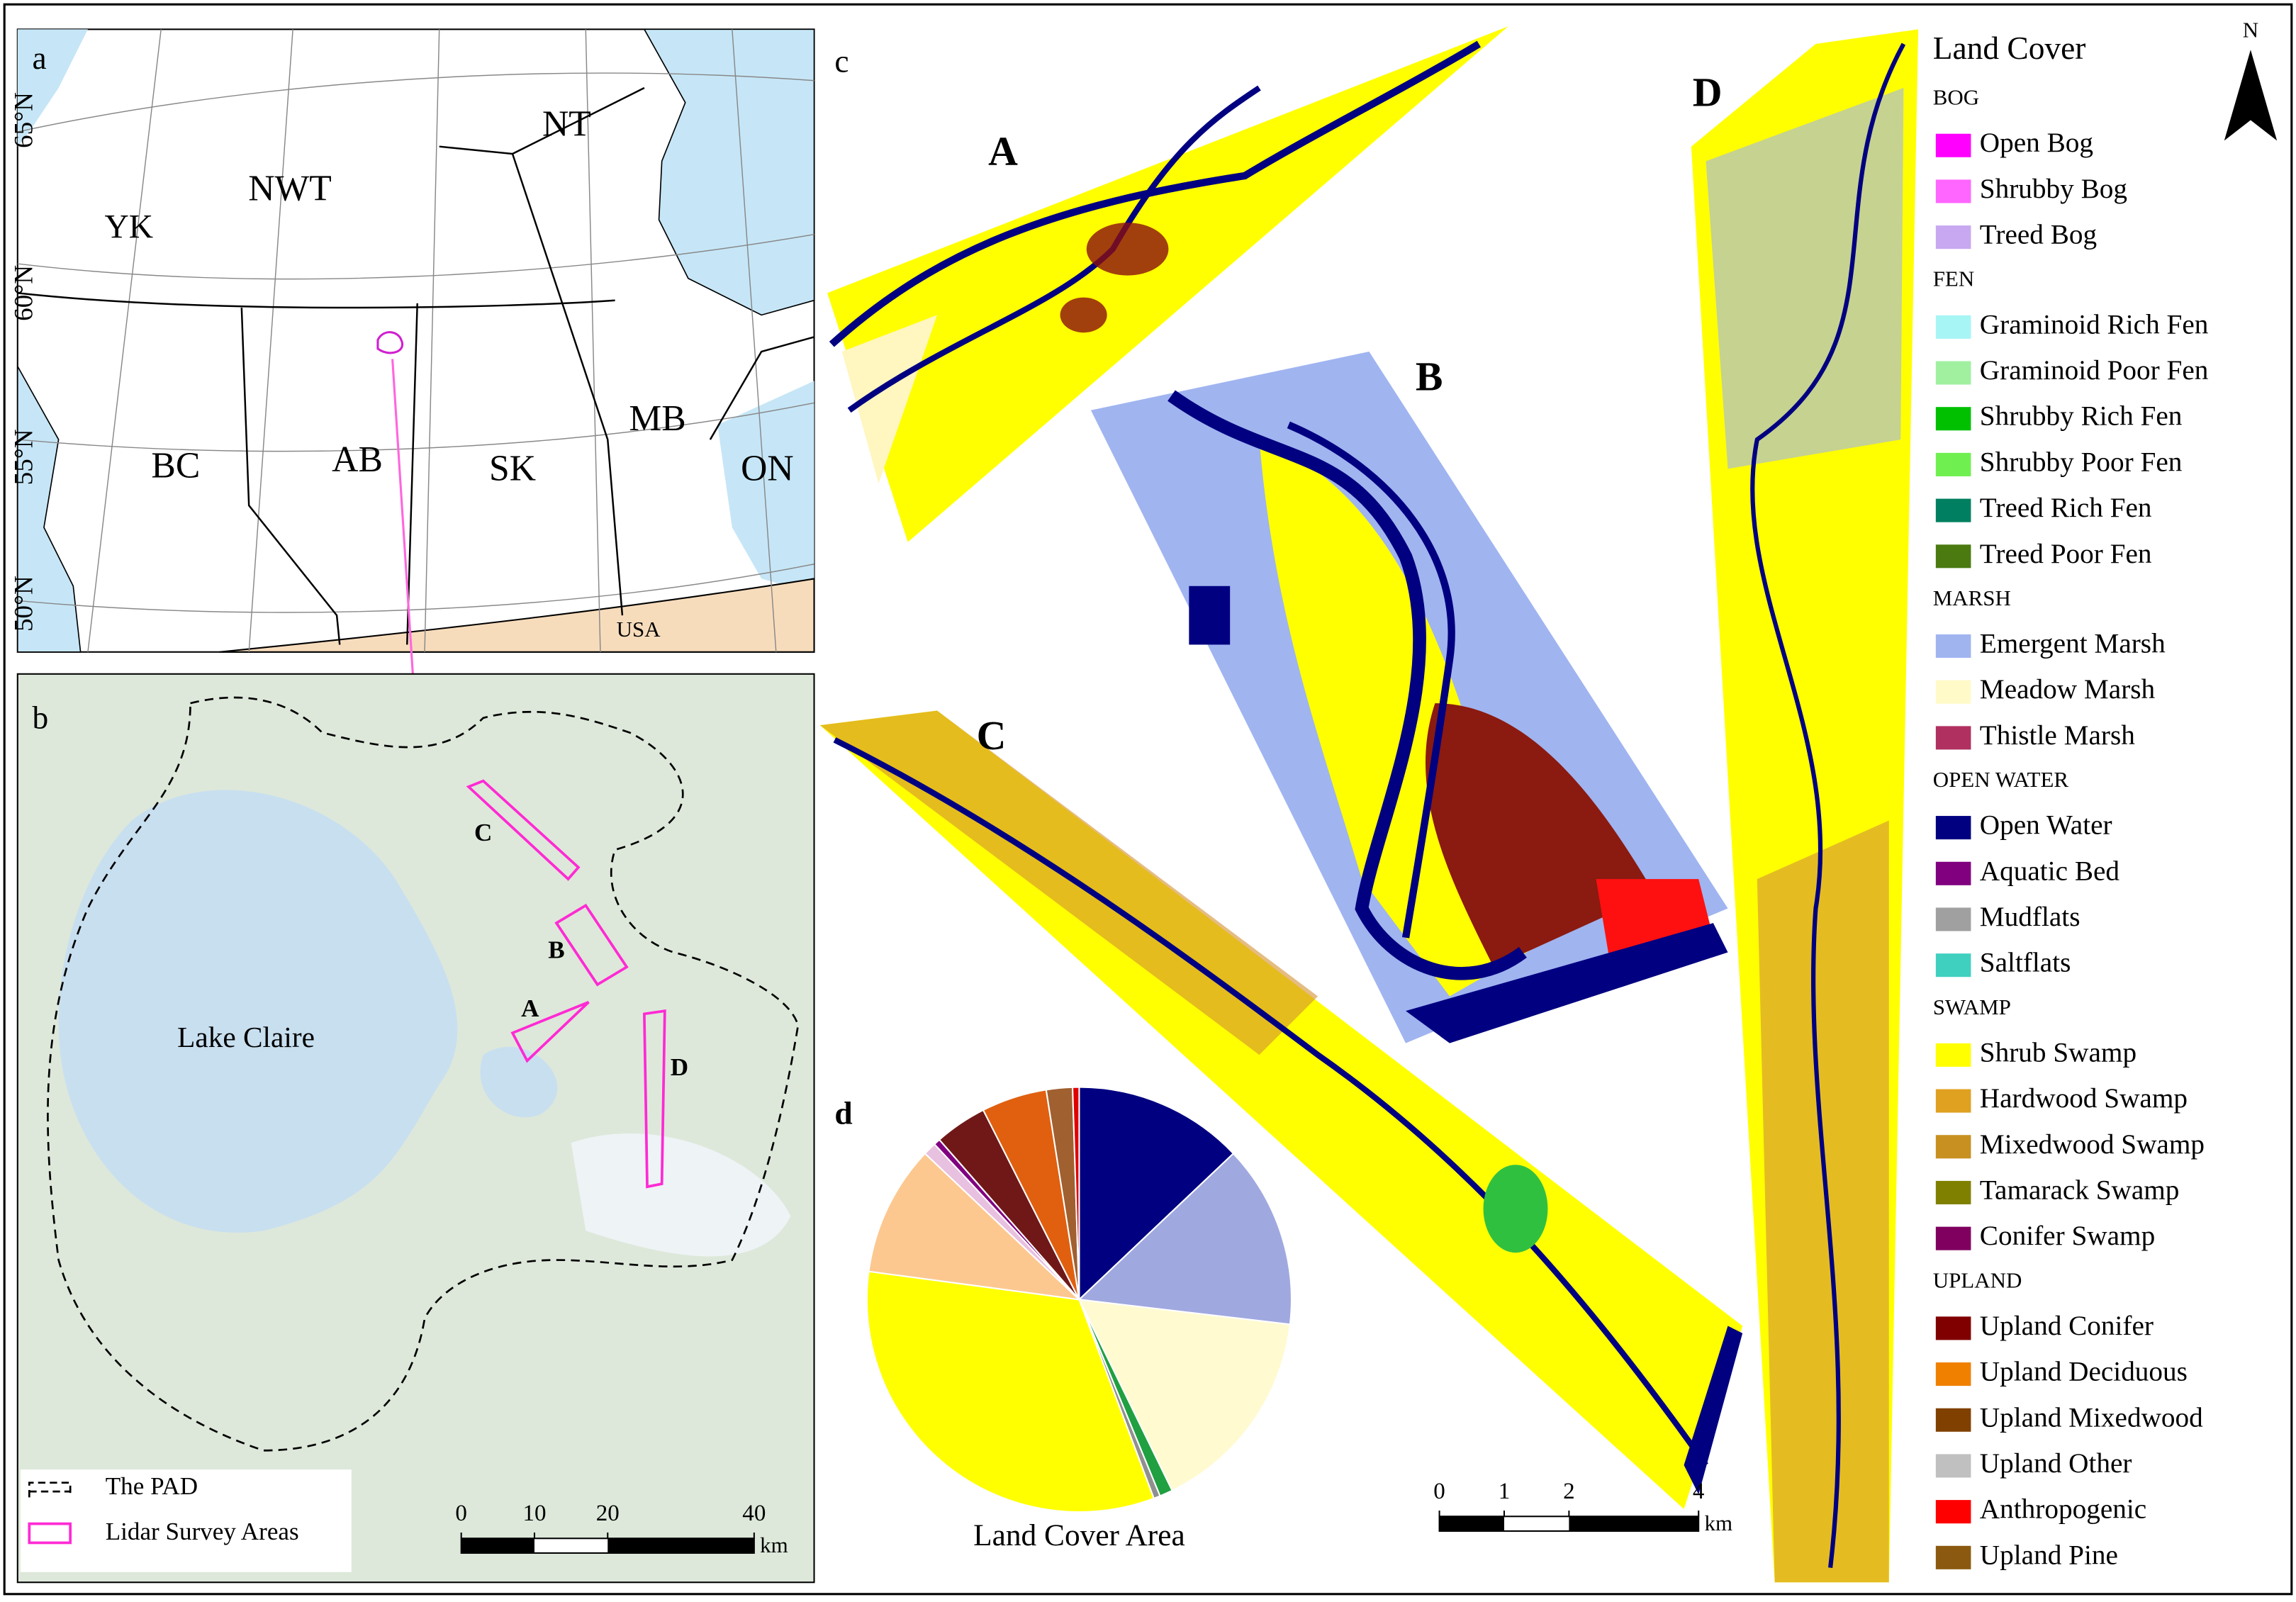  What do you see at coordinates (2094, 324) in the screenshot?
I see `legend-label: Graminoid Rich Fen` at bounding box center [2094, 324].